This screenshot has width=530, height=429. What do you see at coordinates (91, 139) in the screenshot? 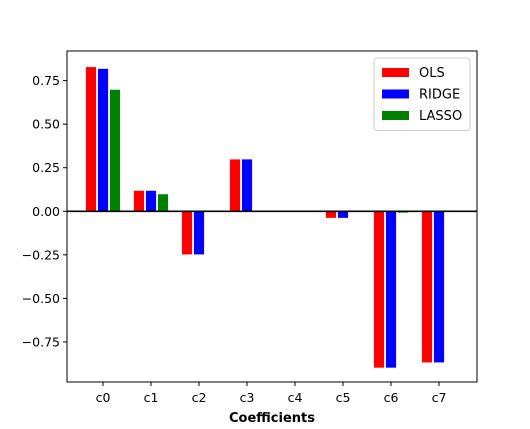
I see `bar-ols-c0` at bounding box center [91, 139].